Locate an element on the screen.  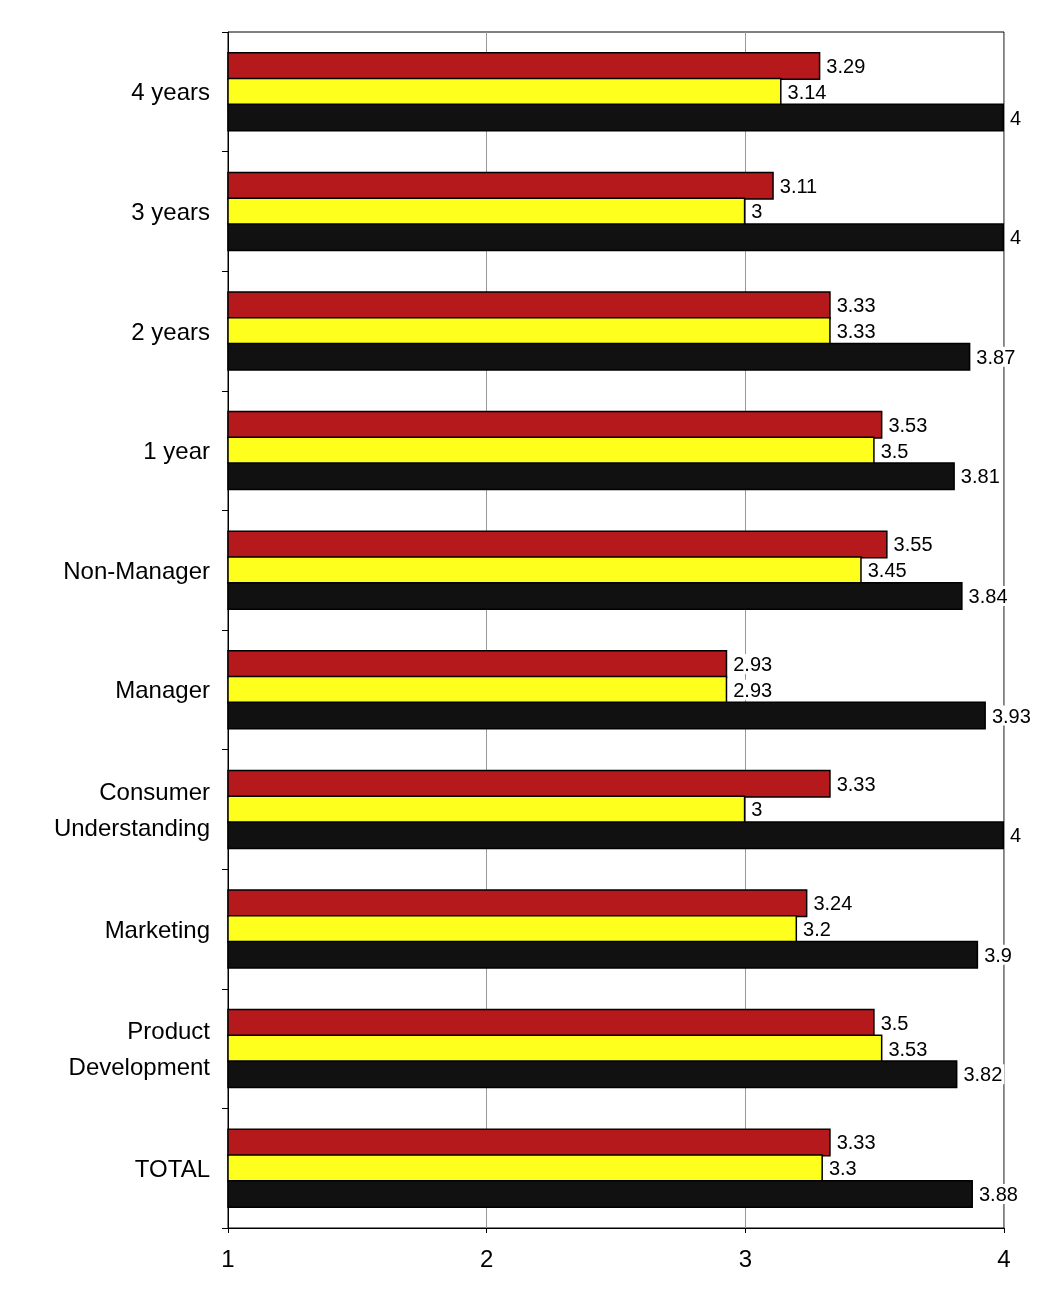
data-label: 3.93 is located at coordinates (1011, 715).